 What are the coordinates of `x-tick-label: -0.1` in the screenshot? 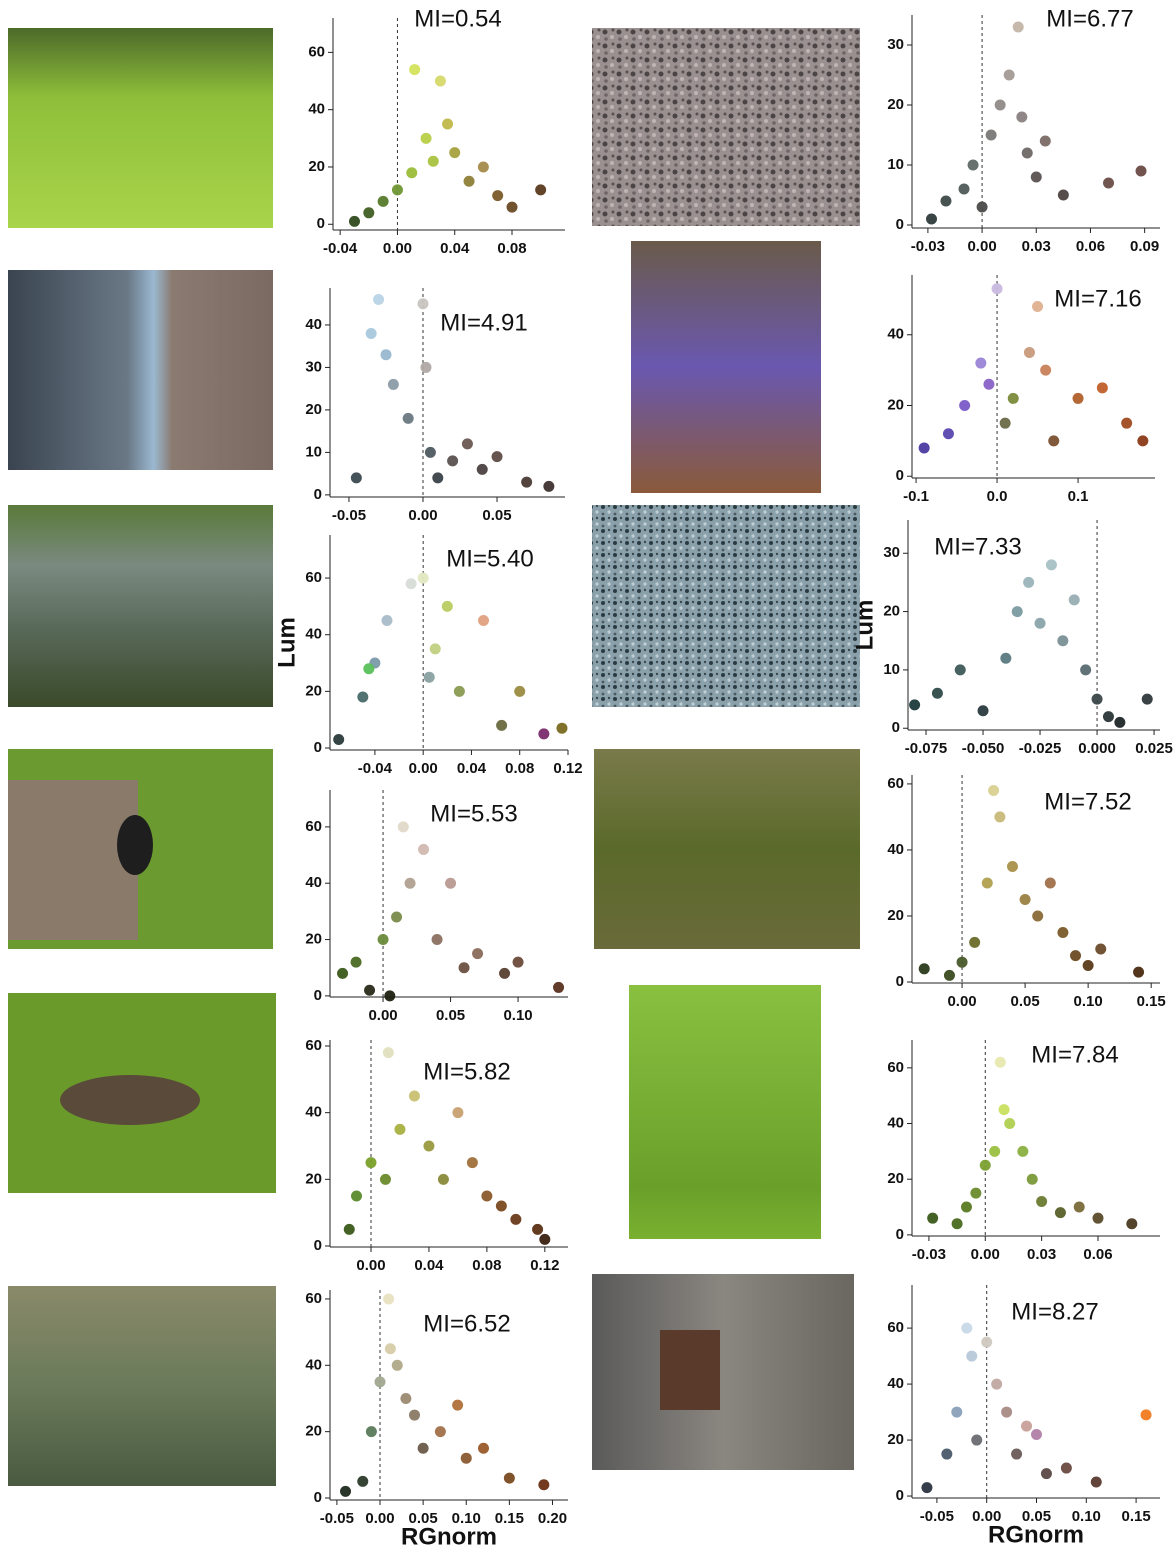 It's located at (916, 496).